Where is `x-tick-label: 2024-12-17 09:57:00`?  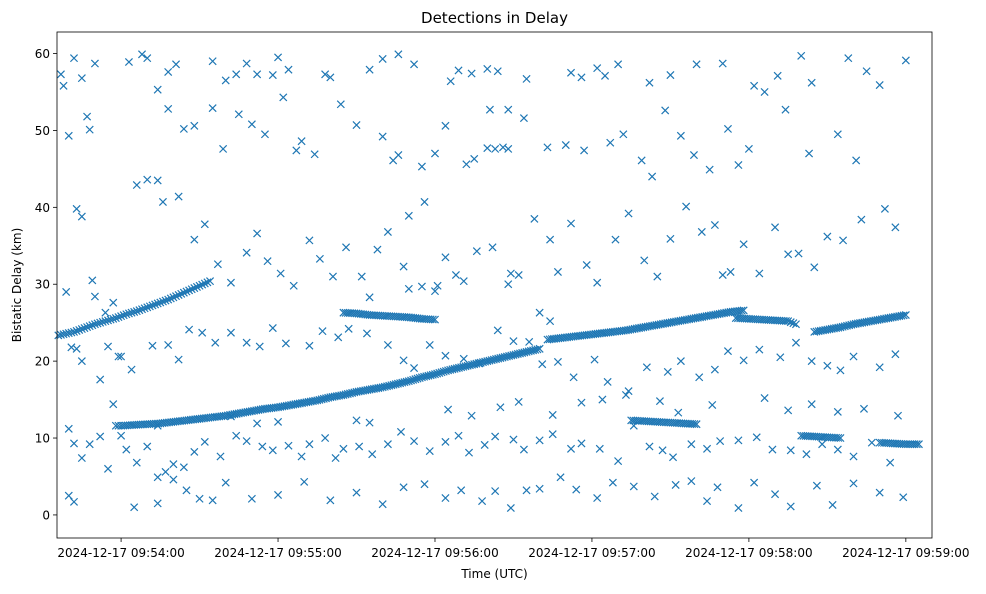 x-tick-label: 2024-12-17 09:57:00 is located at coordinates (591, 553).